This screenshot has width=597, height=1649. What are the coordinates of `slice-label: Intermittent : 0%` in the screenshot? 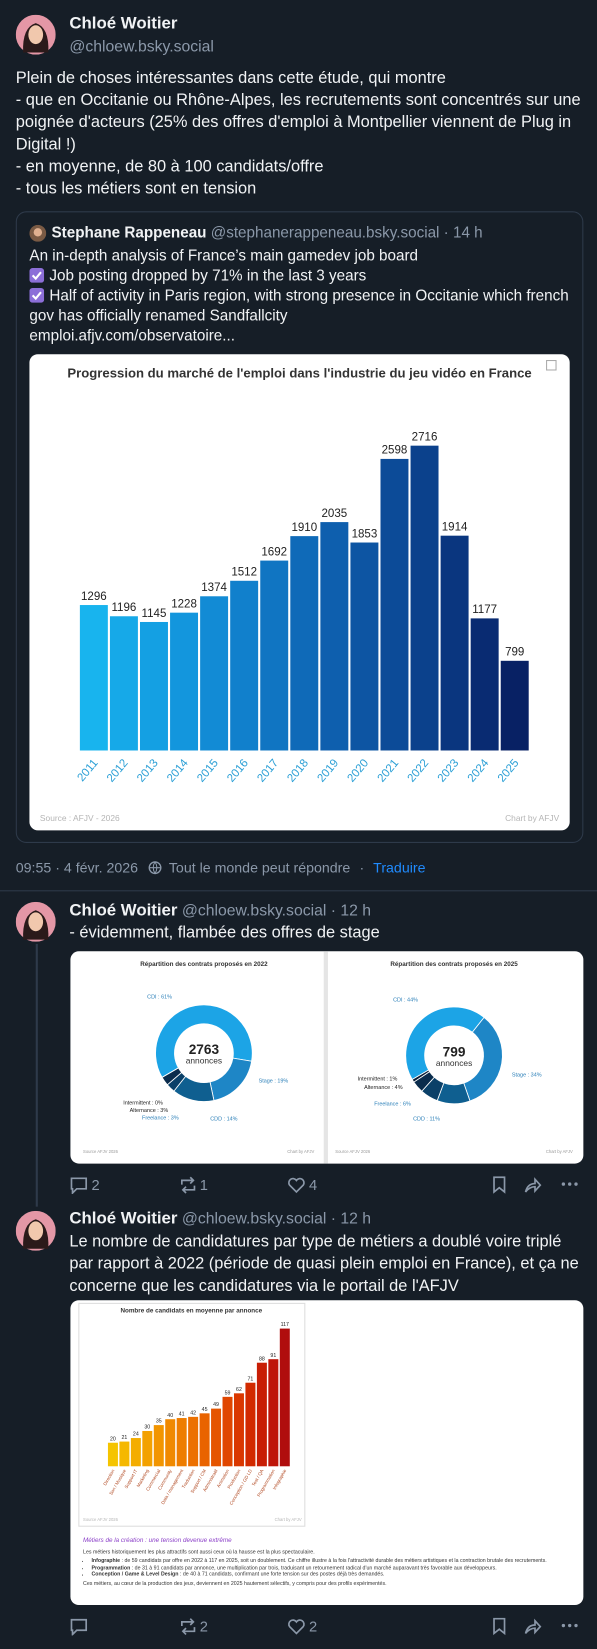 It's located at (143, 1104).